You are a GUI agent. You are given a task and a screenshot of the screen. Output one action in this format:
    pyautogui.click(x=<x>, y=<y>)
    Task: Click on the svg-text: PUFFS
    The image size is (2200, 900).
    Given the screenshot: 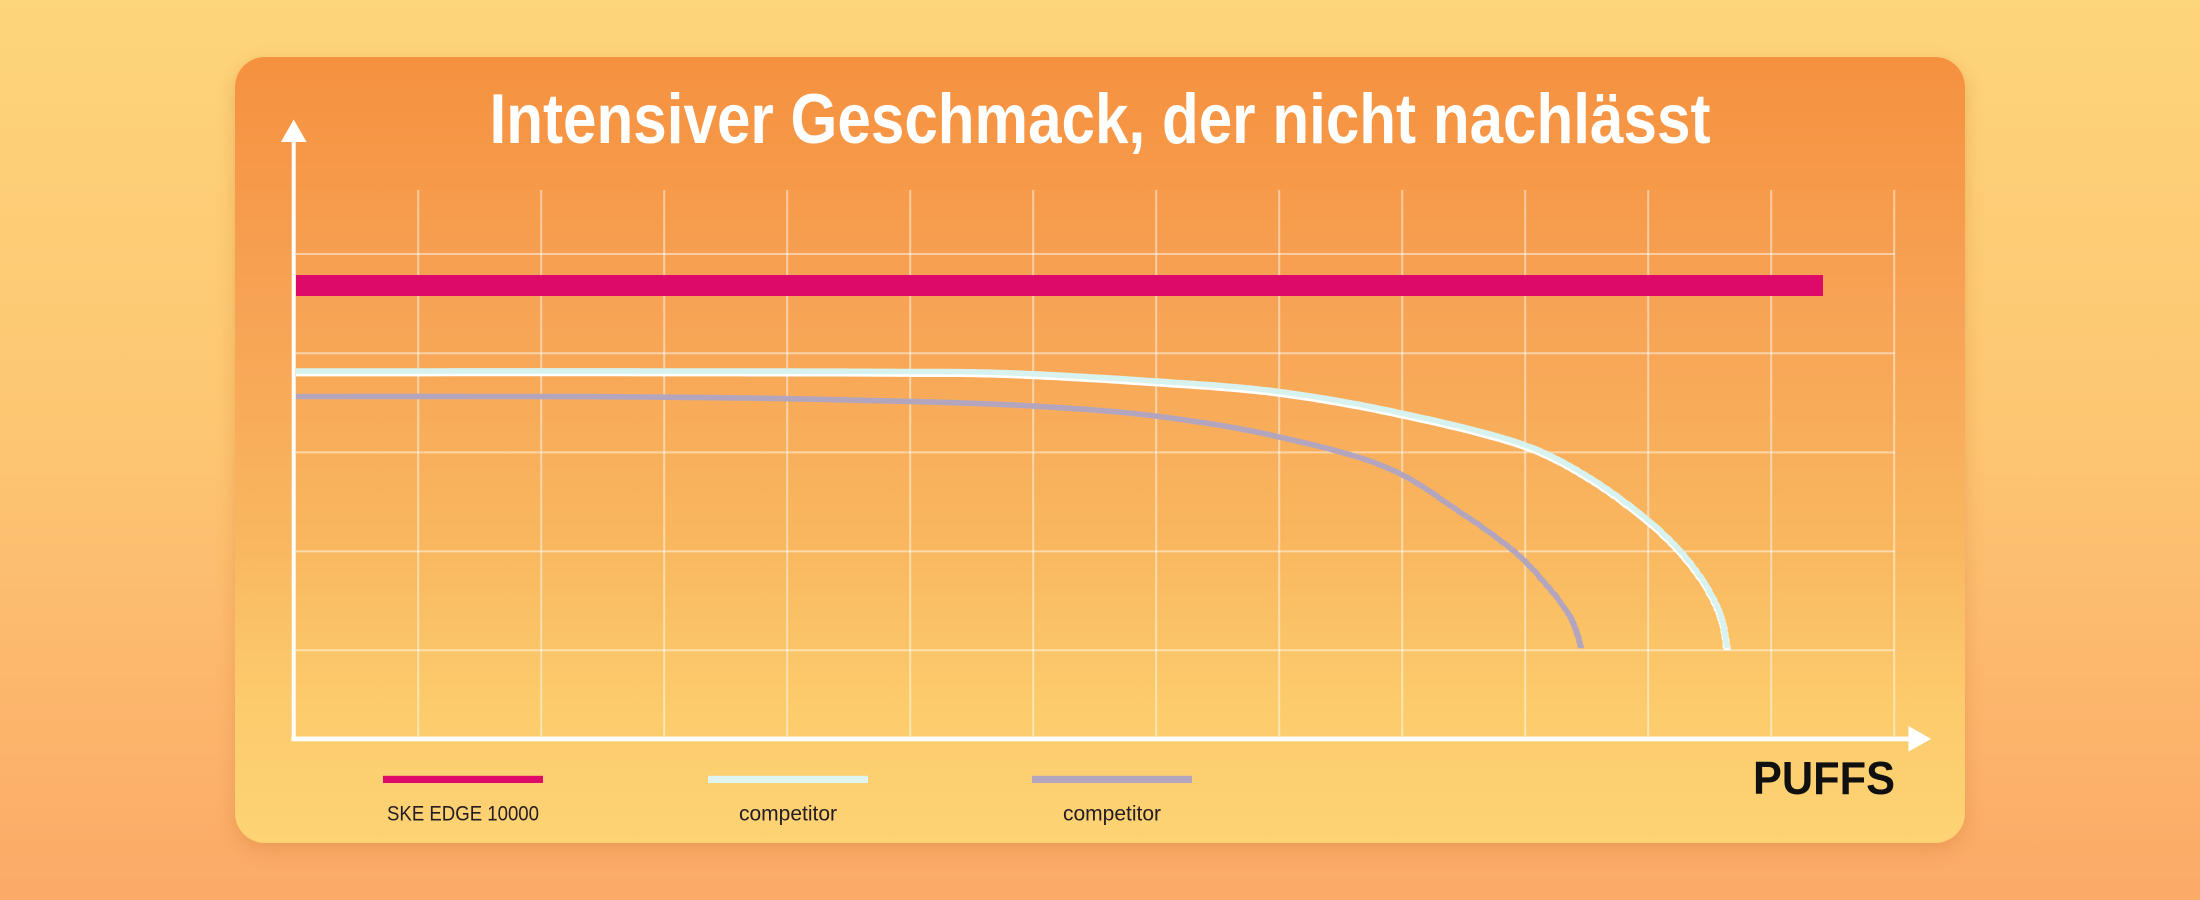 What is the action you would take?
    pyautogui.click(x=1824, y=778)
    